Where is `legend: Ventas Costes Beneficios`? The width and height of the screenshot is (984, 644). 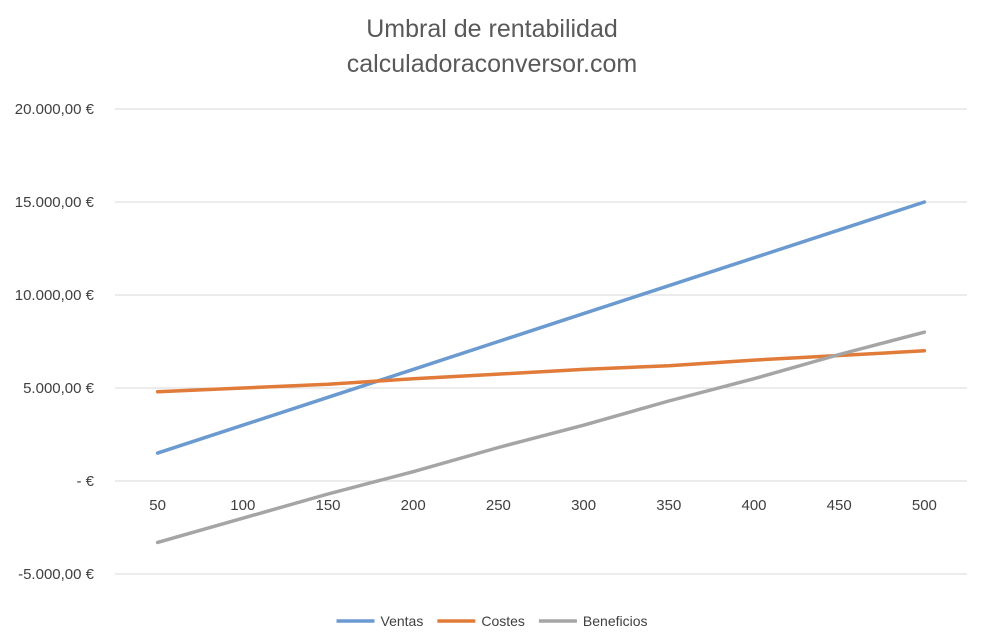 legend: Ventas Costes Beneficios is located at coordinates (492, 621).